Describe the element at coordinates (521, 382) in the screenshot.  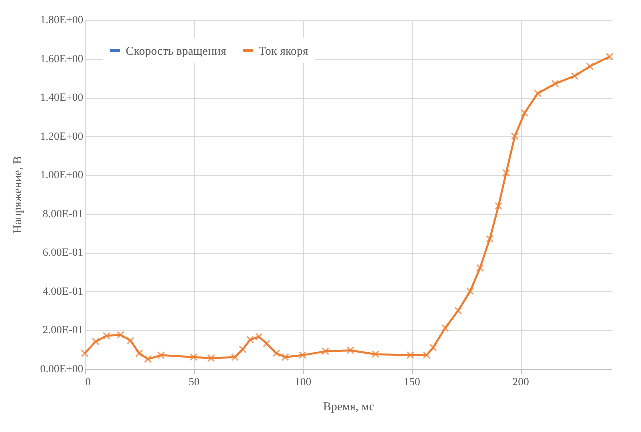
I see `x-tick-label: 200` at that location.